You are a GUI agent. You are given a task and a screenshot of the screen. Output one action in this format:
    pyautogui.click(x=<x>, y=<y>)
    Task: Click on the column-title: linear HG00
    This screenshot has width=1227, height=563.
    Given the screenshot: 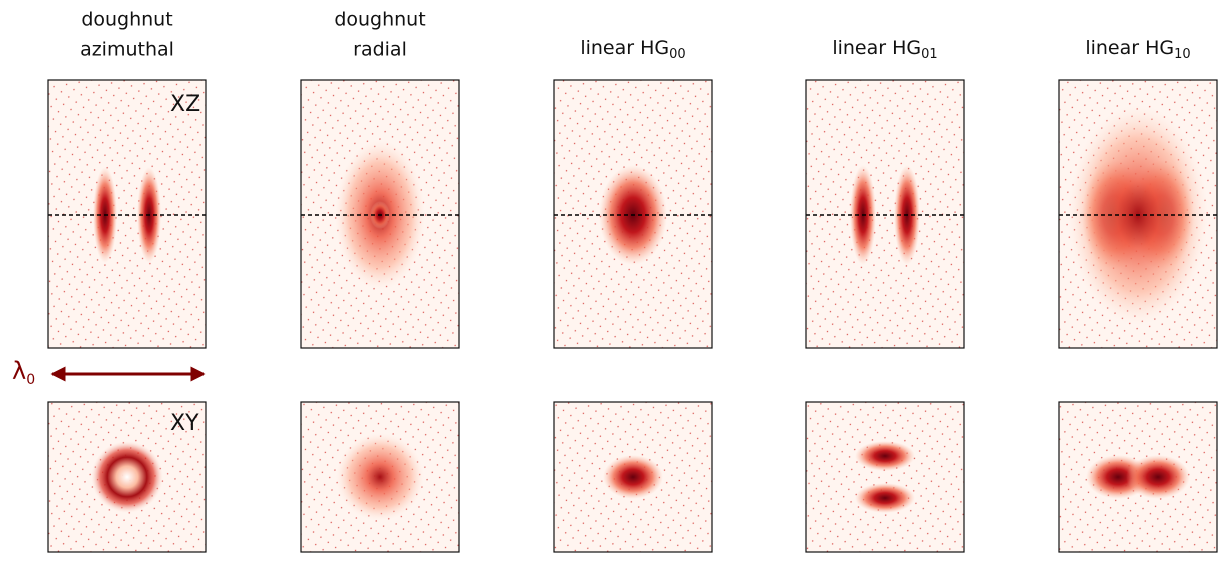 What is the action you would take?
    pyautogui.click(x=632, y=49)
    